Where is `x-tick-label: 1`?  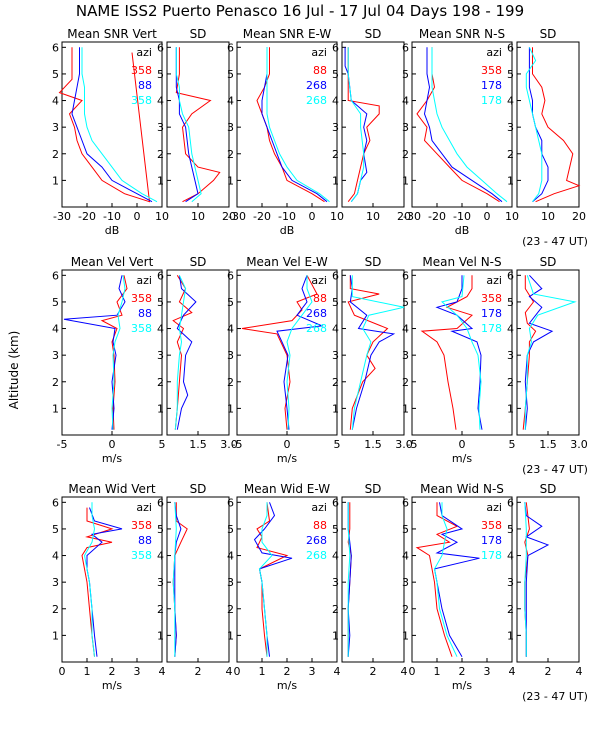 x-tick-label: 1 is located at coordinates (437, 671).